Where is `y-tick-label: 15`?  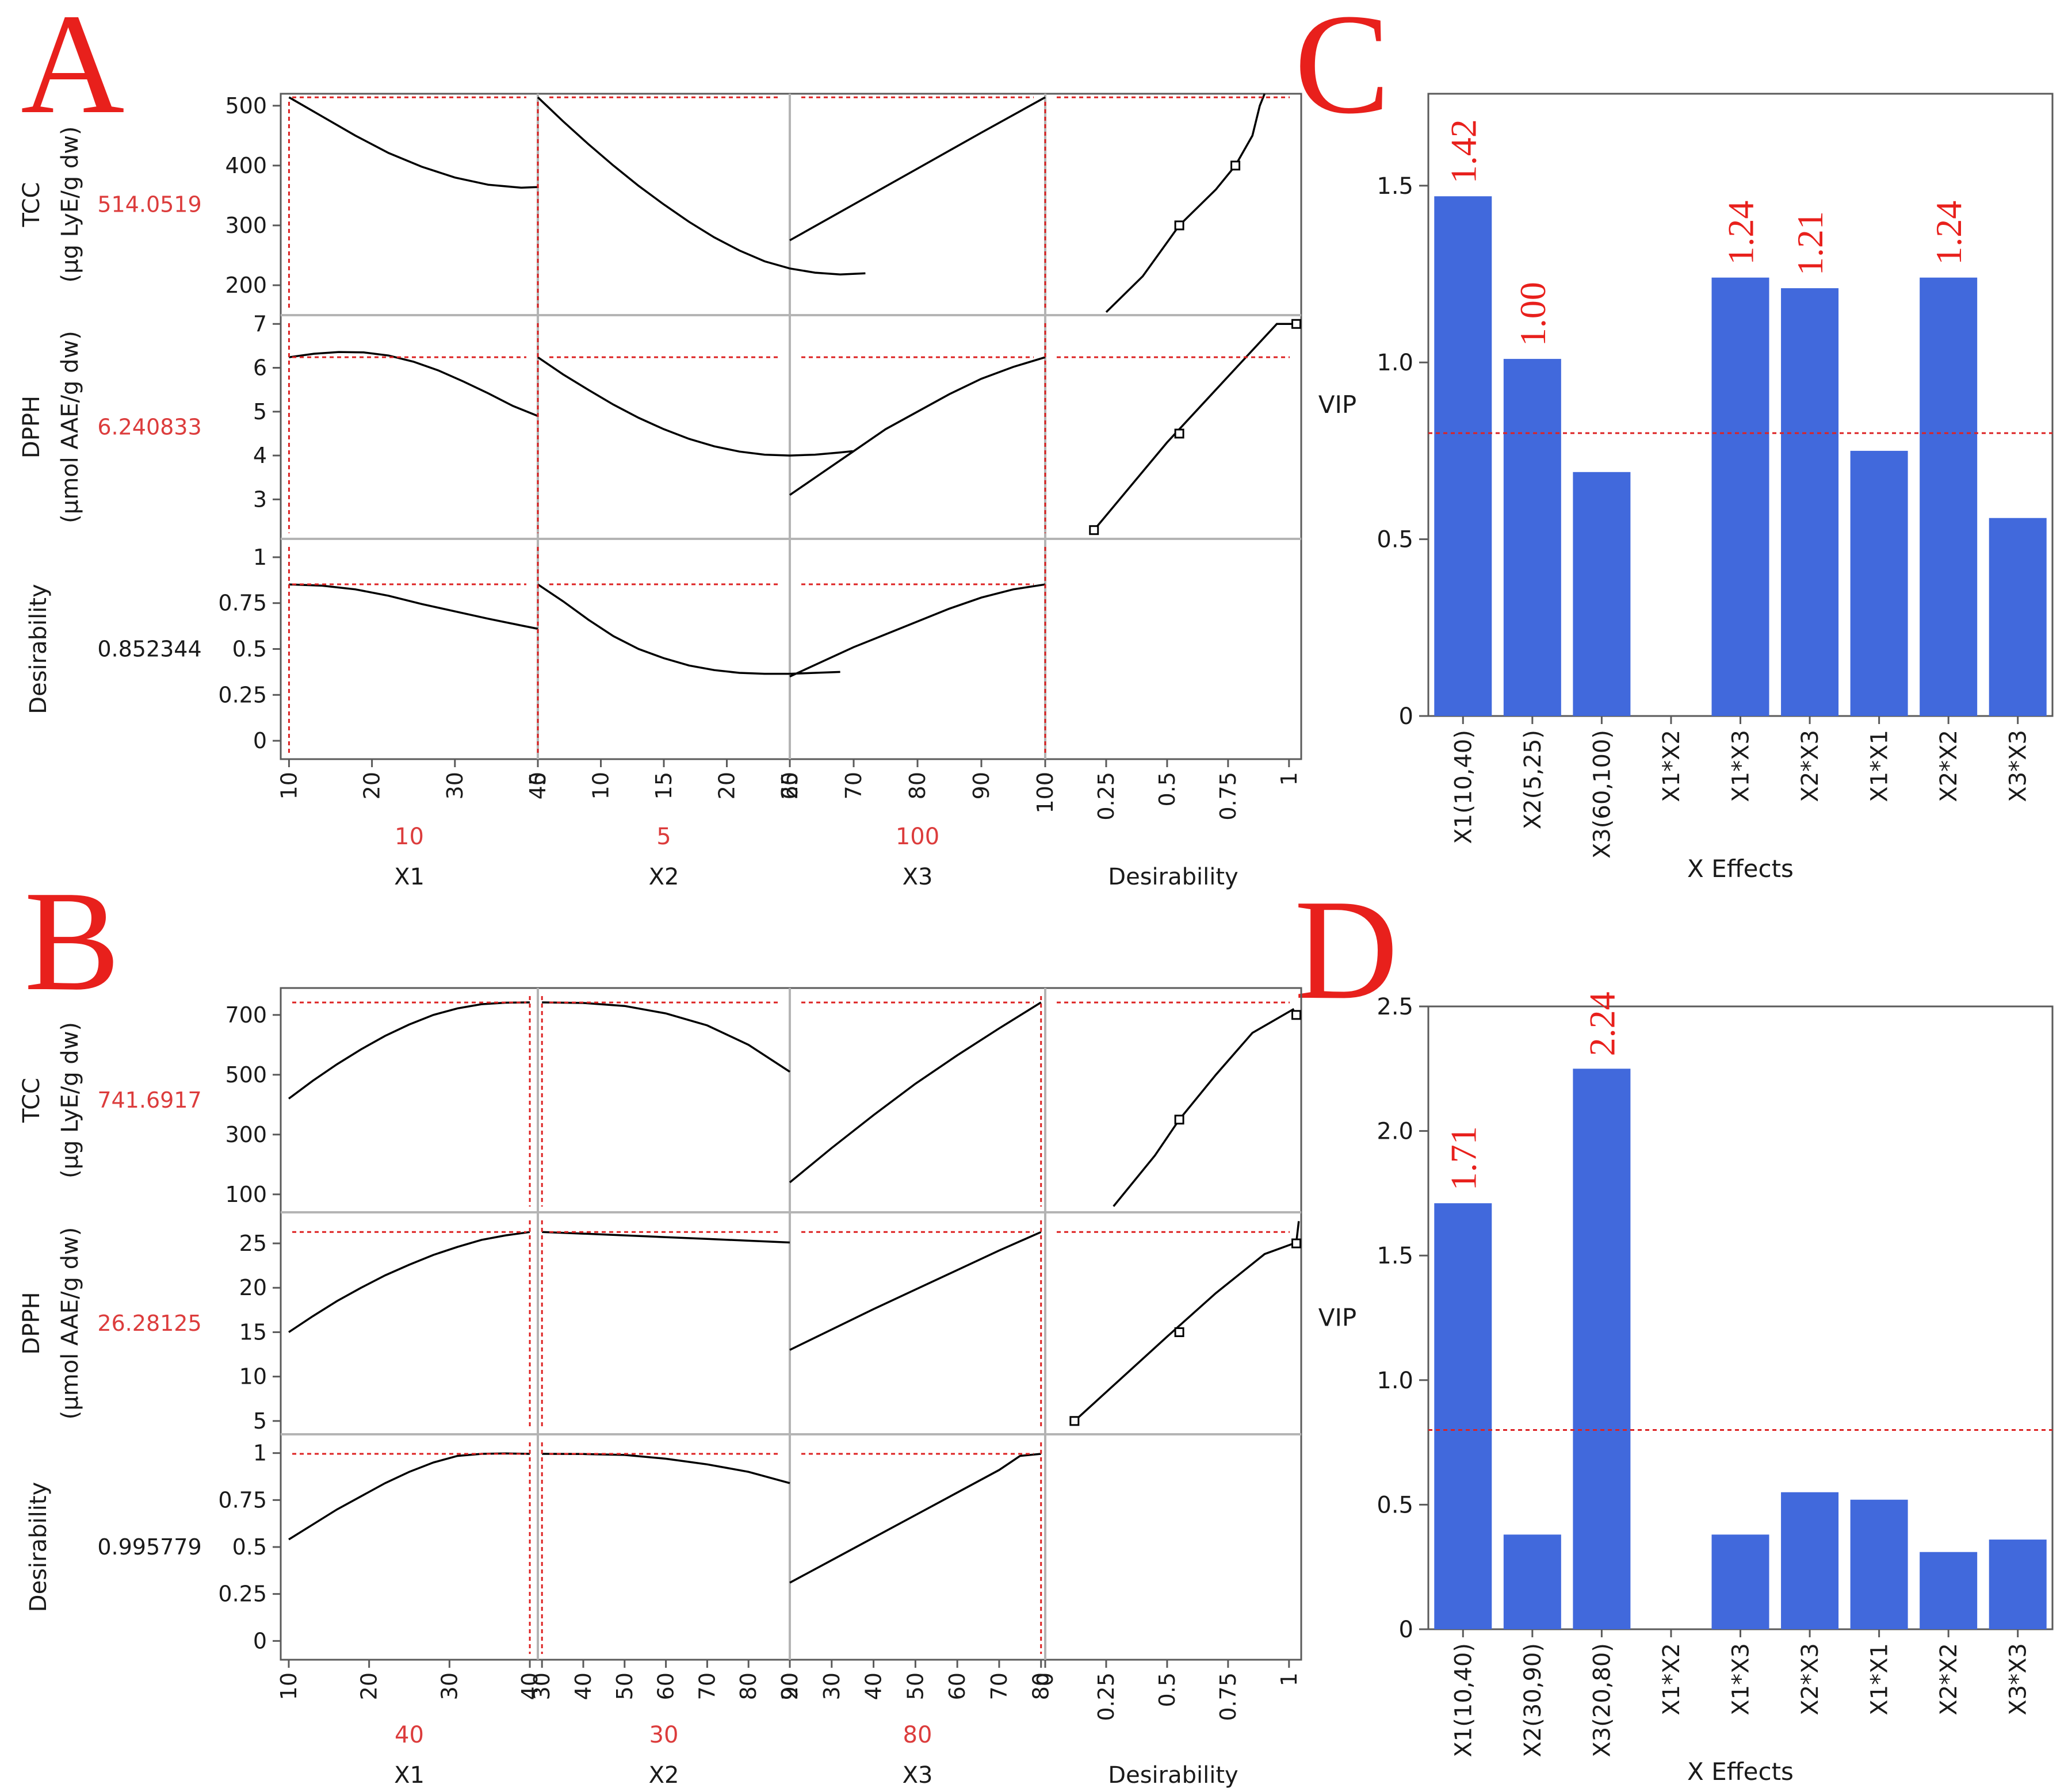
y-tick-label: 15 is located at coordinates (253, 1332).